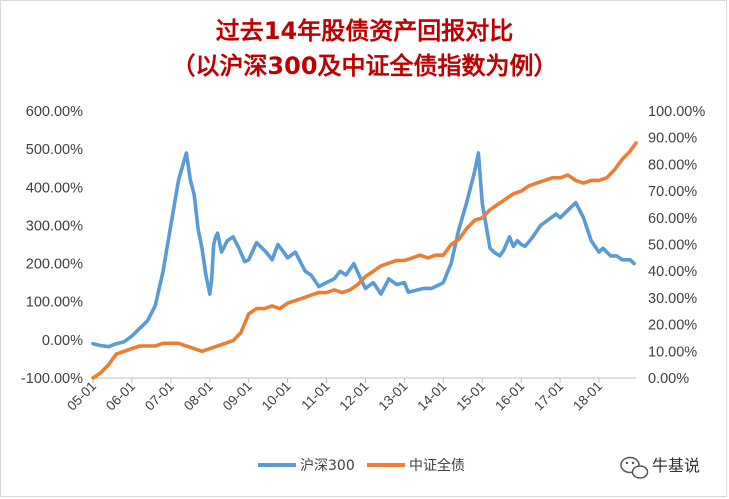 This screenshot has height=499, width=729. I want to click on legend-label-bond: 中证全债, so click(437, 465).